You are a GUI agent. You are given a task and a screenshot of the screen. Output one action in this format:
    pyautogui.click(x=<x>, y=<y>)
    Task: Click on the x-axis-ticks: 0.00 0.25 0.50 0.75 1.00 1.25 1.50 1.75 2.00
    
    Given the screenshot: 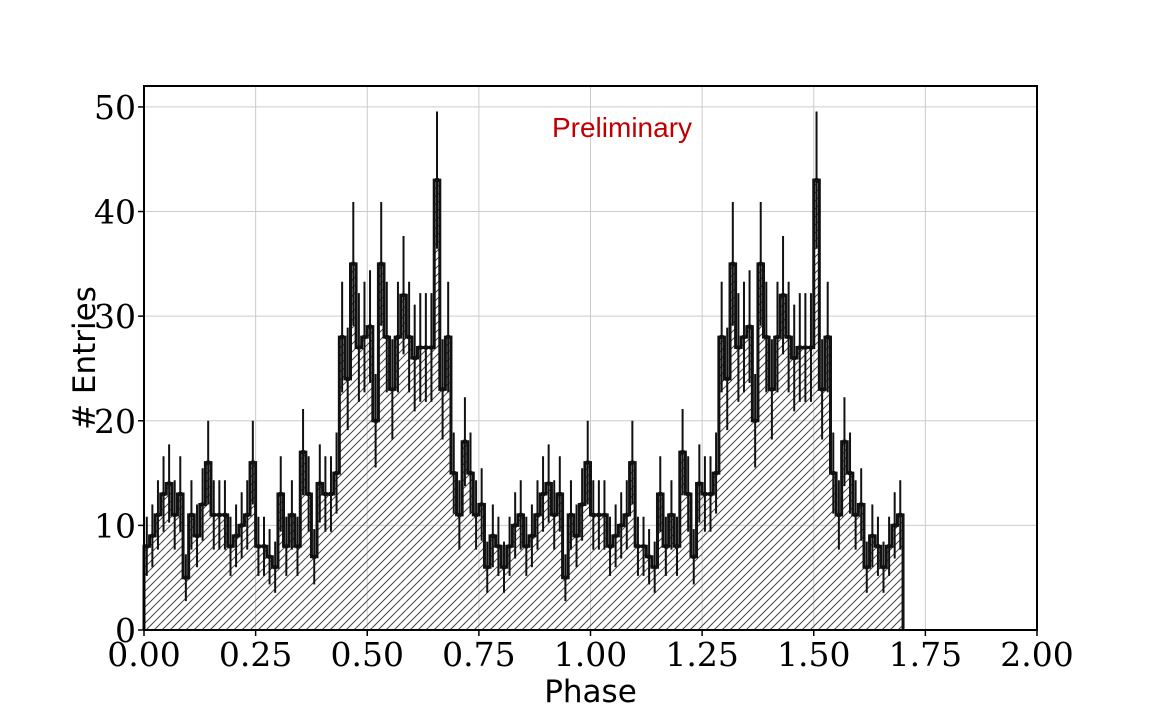 What is the action you would take?
    pyautogui.click(x=590, y=652)
    